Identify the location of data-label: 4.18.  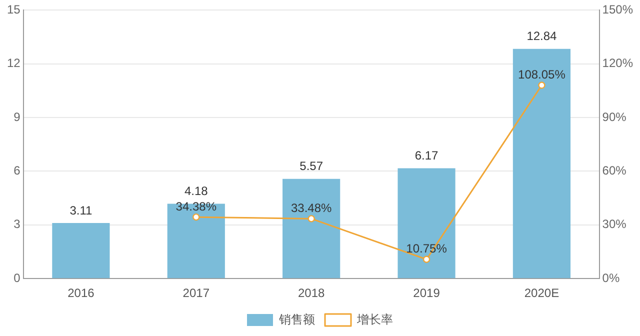
(196, 191).